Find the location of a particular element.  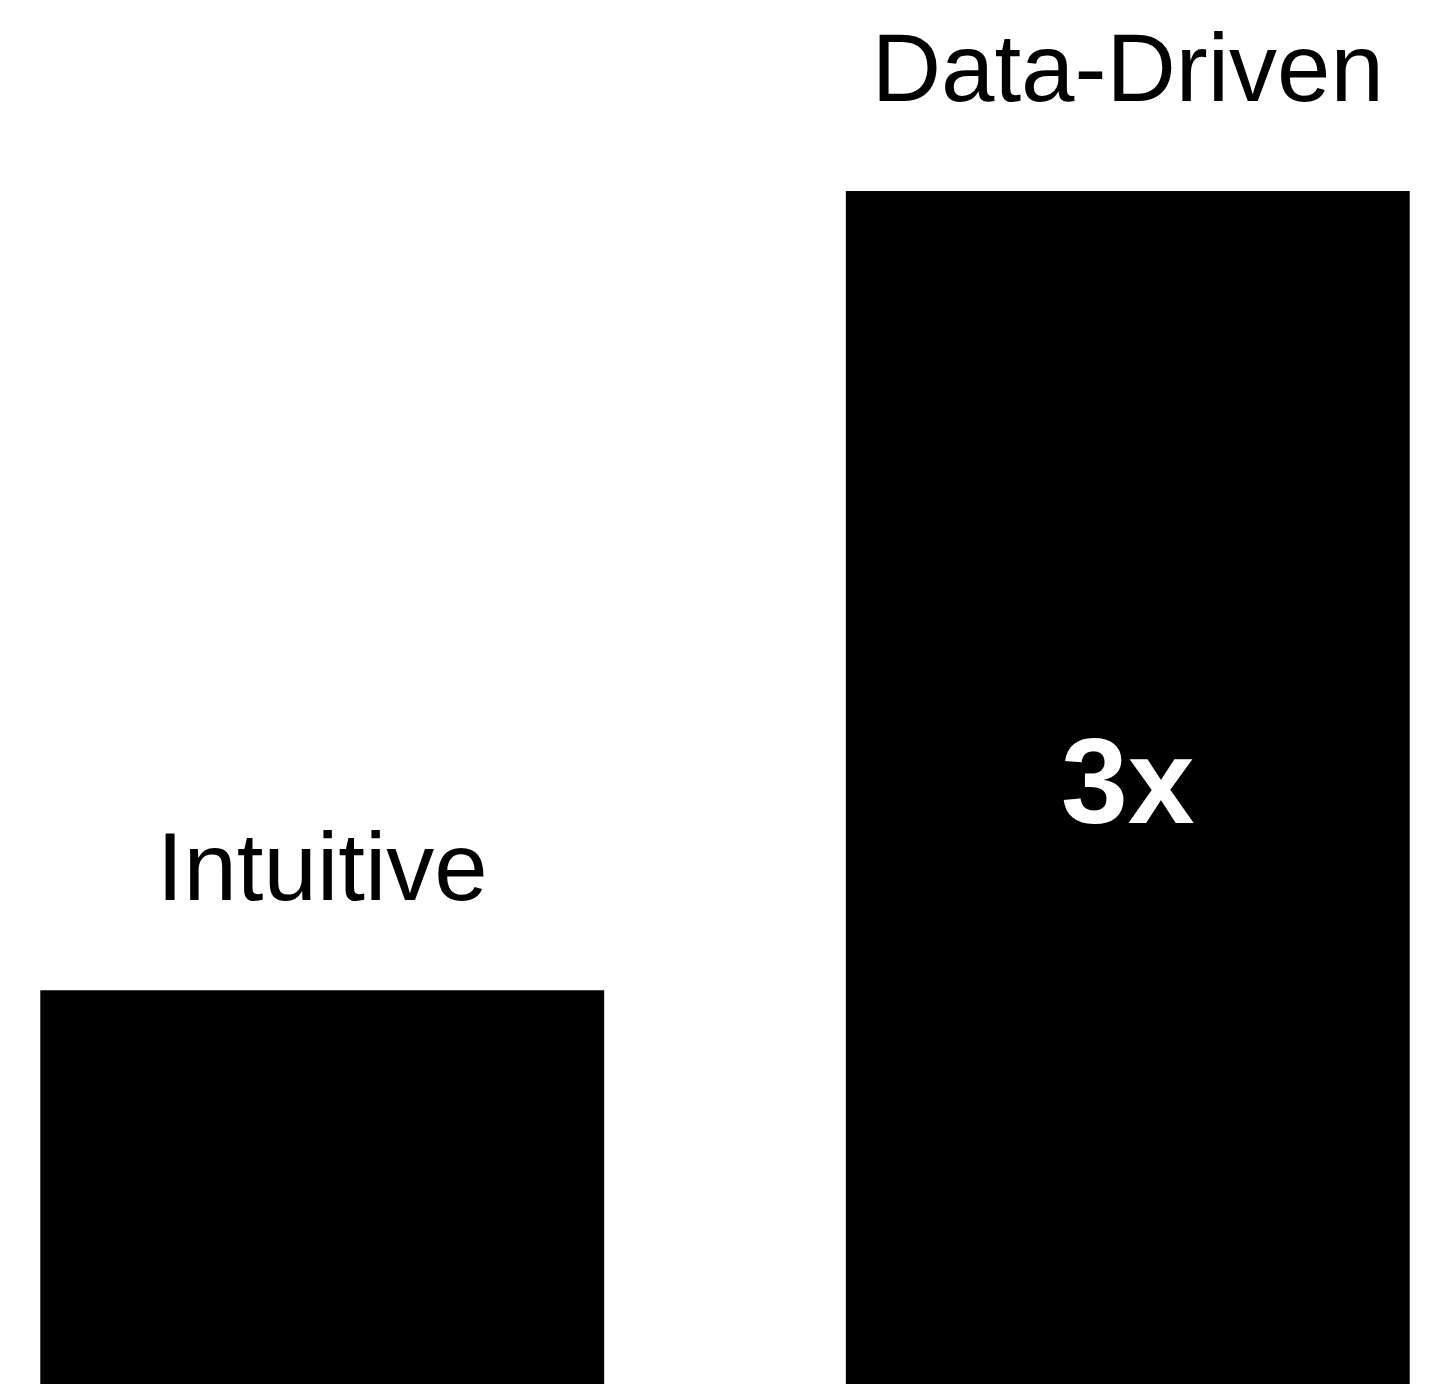

x-tick-label: Data-Driven is located at coordinates (1127, 67).